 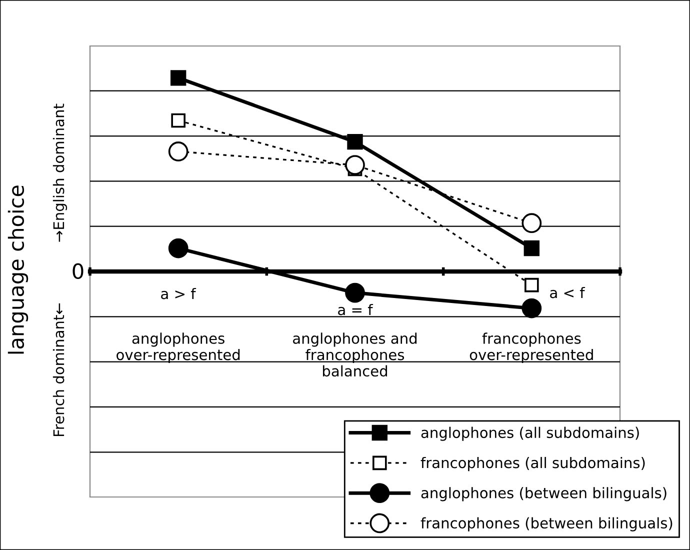 I want to click on legend-label: francophones (between bilinguals), so click(x=546, y=524).